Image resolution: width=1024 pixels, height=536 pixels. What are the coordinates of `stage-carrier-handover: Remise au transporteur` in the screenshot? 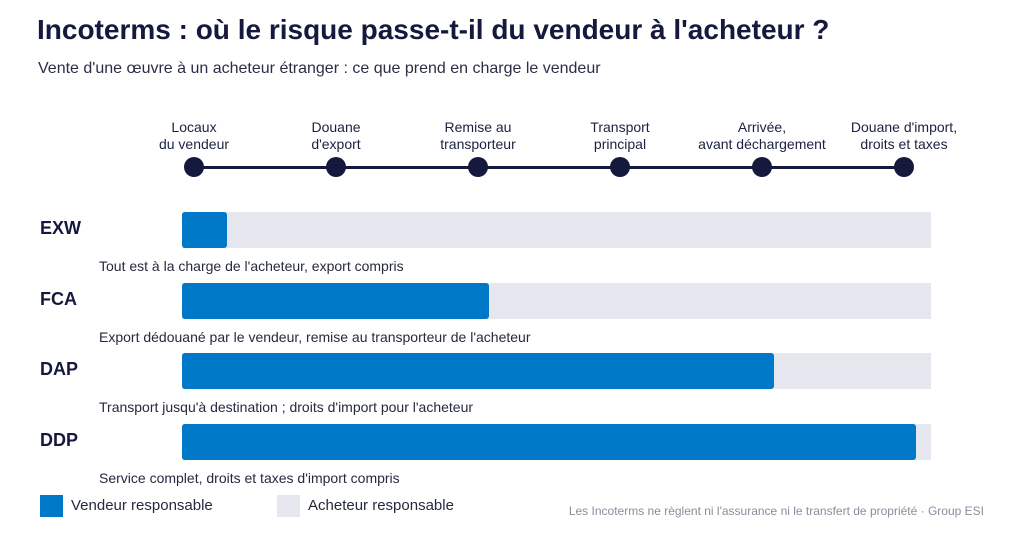 It's located at (478, 147).